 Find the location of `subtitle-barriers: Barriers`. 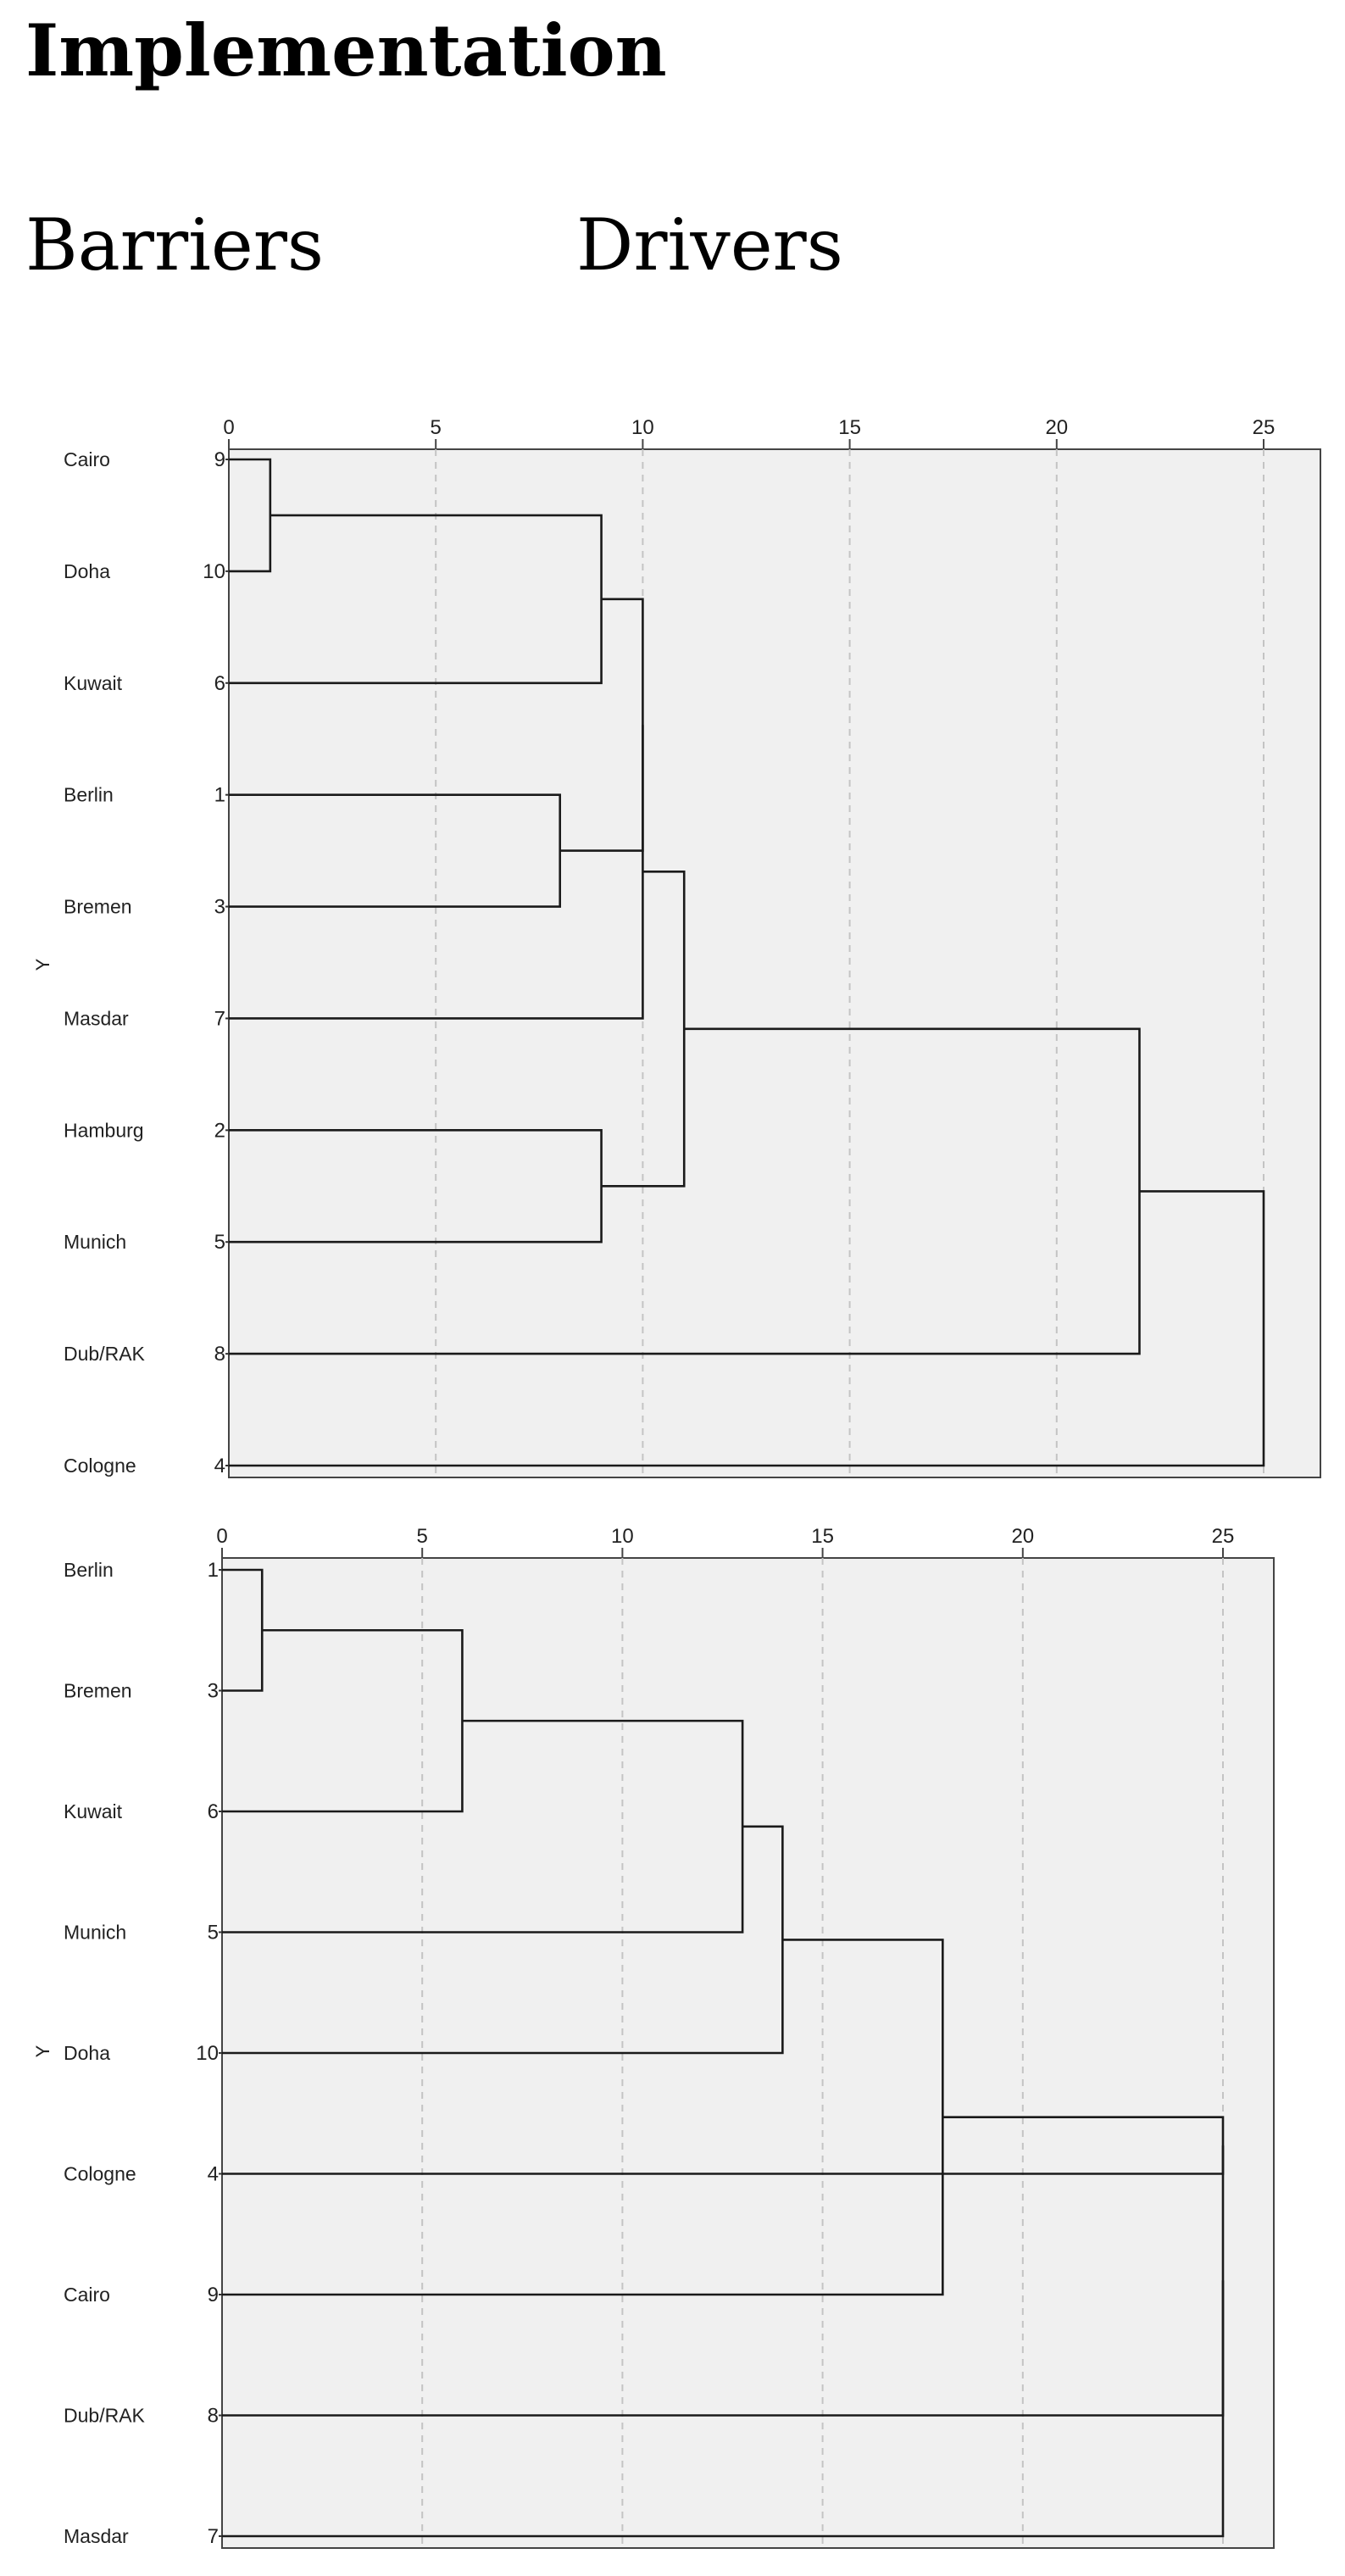

subtitle-barriers: Barriers is located at coordinates (174, 245).